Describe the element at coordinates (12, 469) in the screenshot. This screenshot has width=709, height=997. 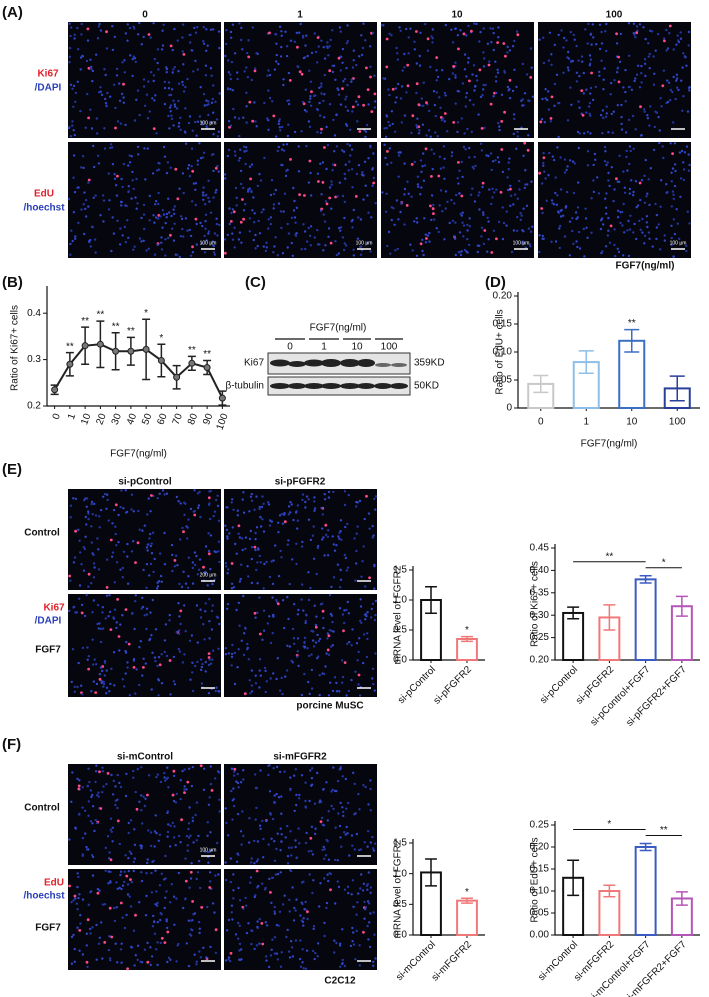
I see `panel-label: (E)` at that location.